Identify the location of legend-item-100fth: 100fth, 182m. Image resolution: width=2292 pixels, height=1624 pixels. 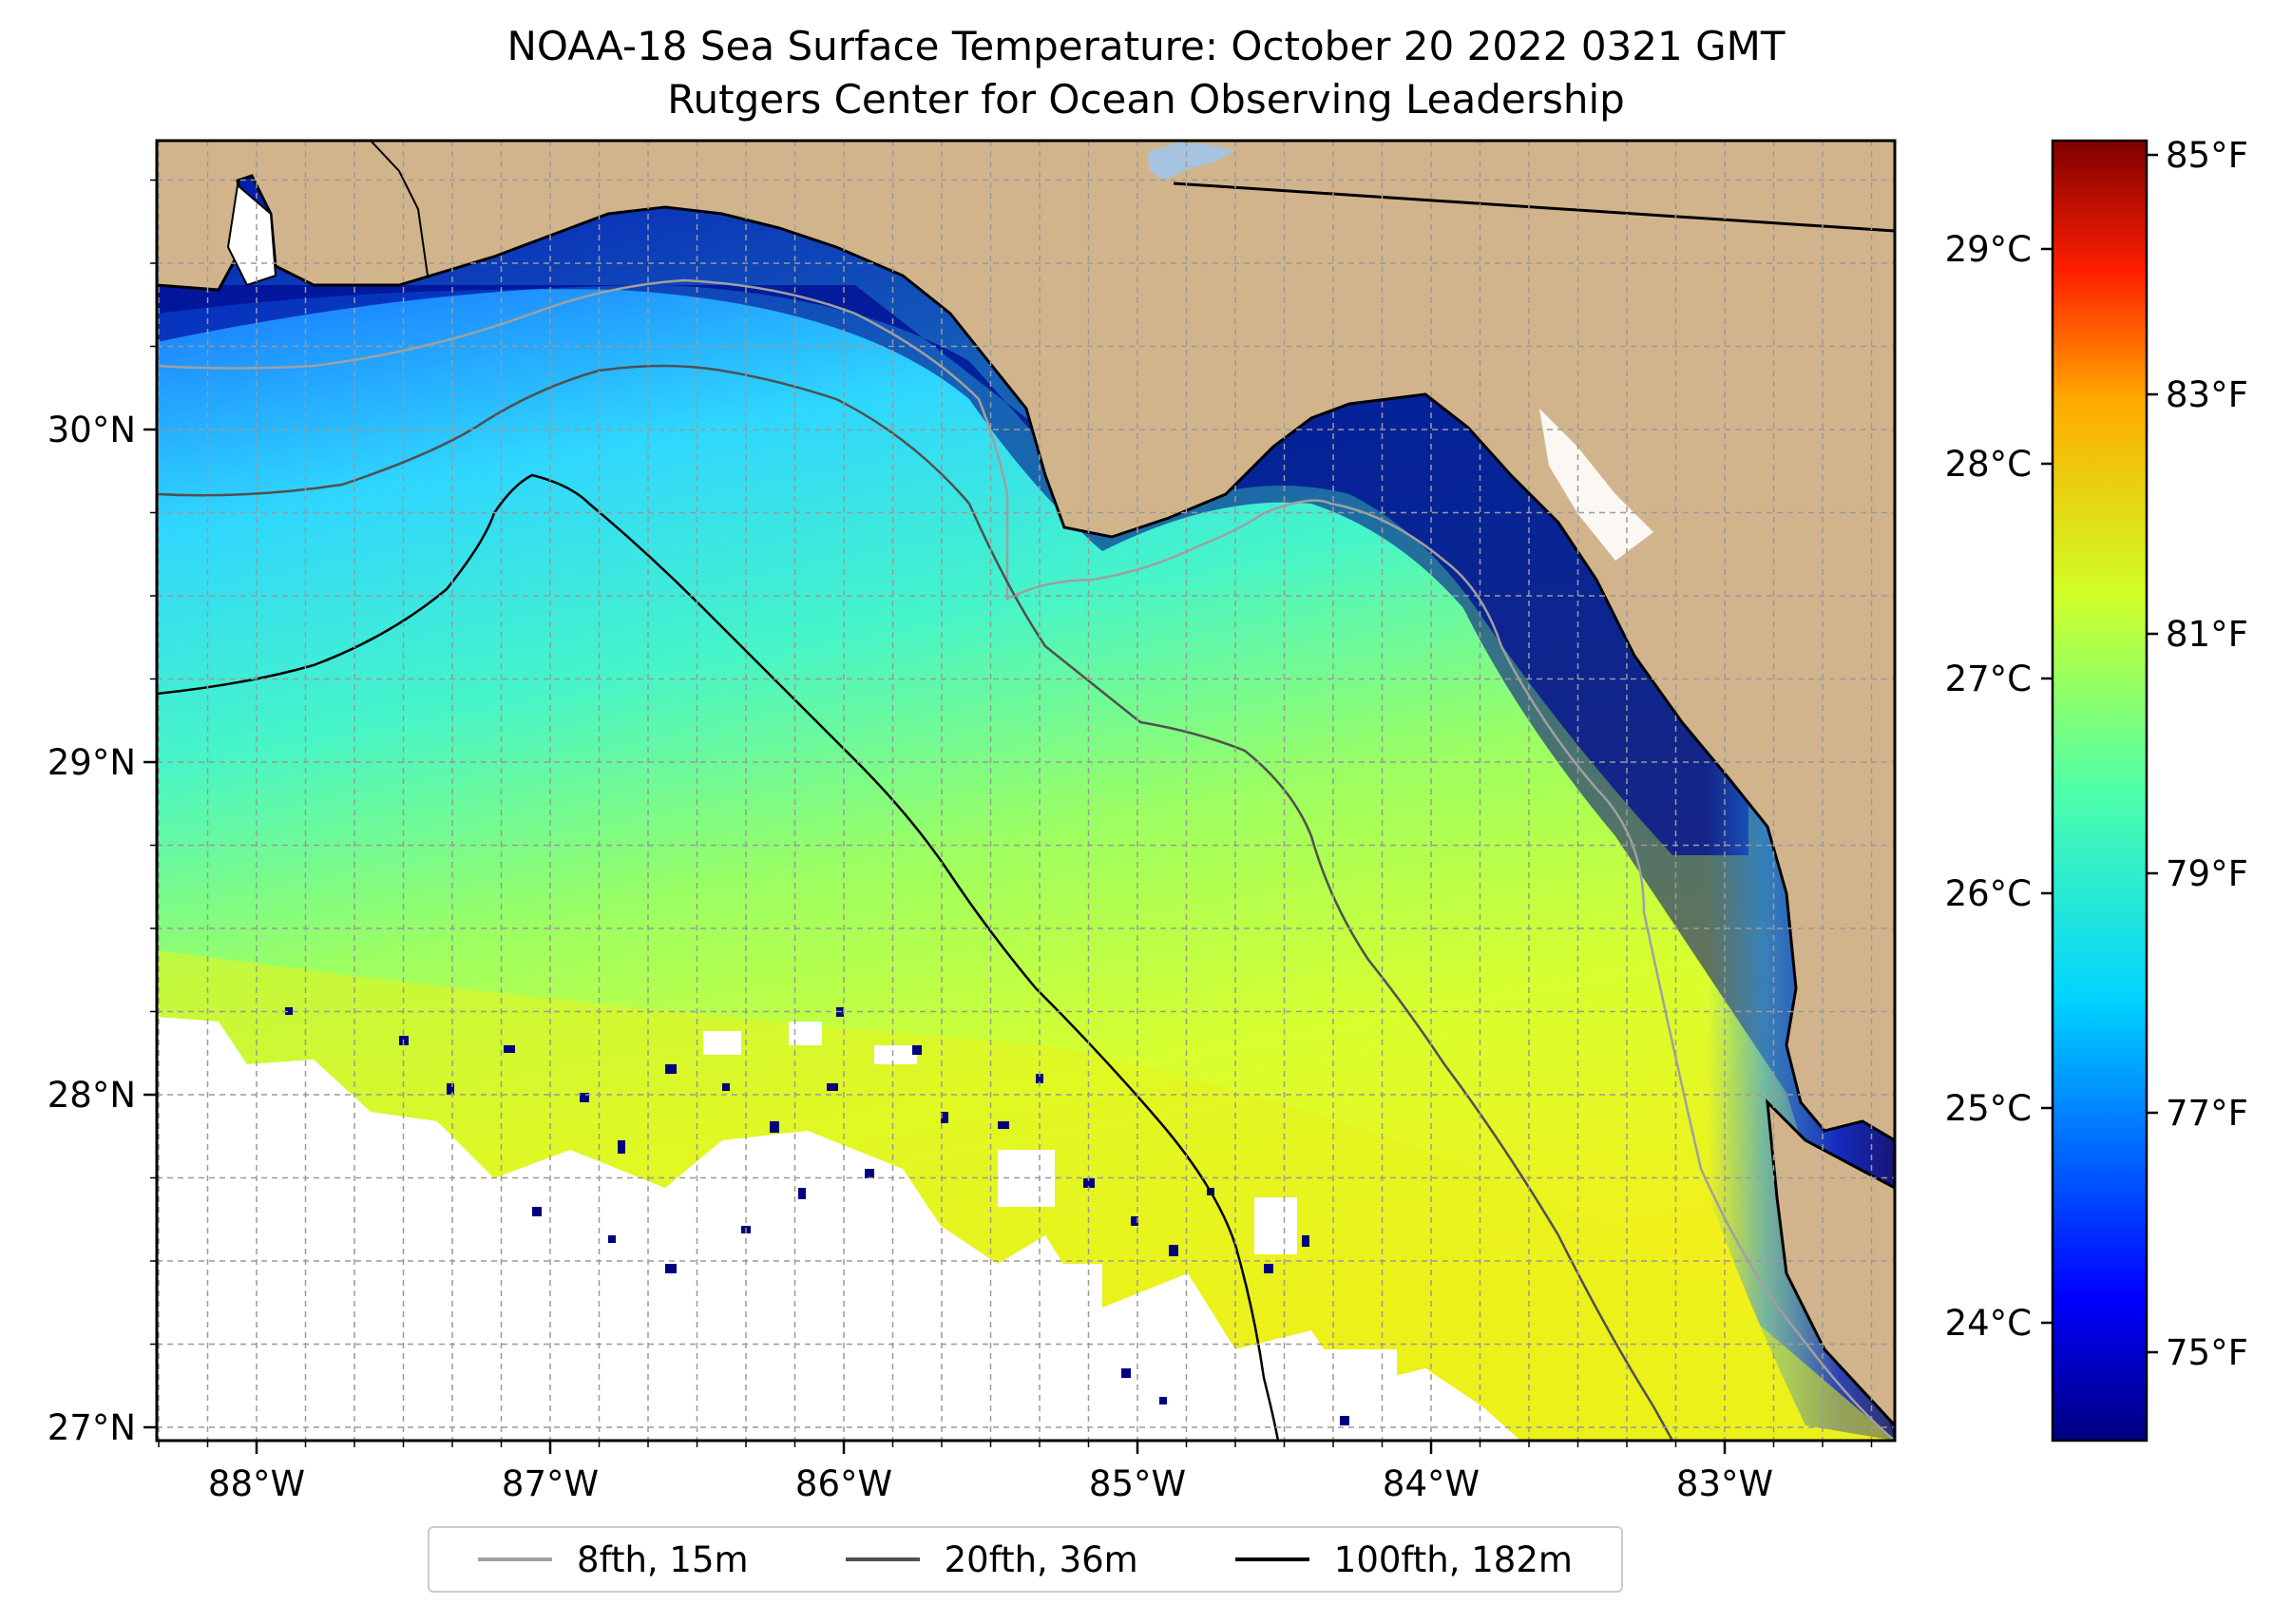
(1403, 1559).